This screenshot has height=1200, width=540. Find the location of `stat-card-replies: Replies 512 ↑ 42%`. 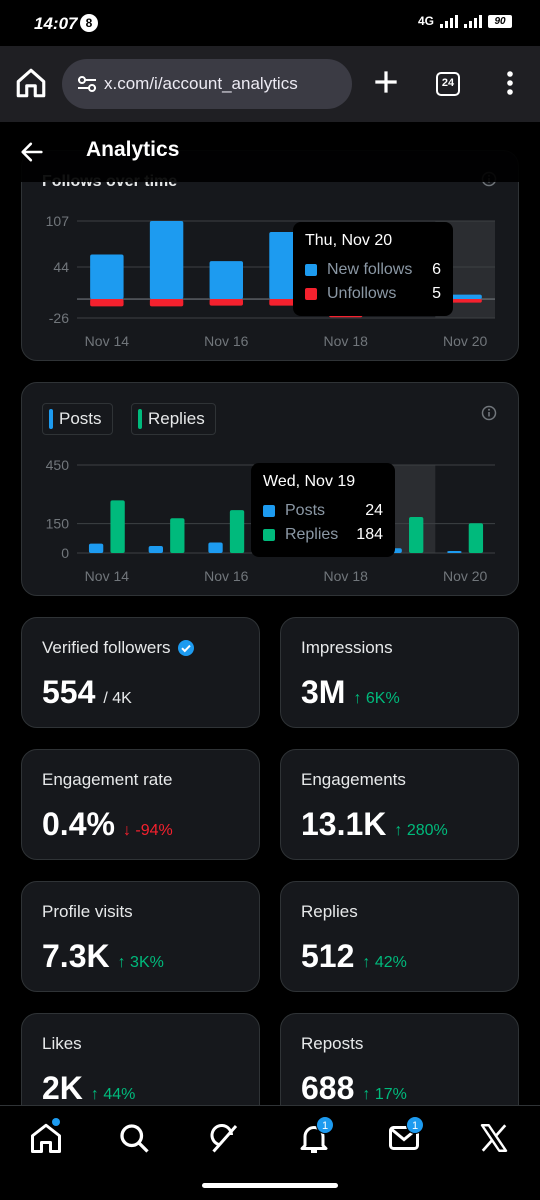

stat-card-replies: Replies 512 ↑ 42% is located at coordinates (399, 936).